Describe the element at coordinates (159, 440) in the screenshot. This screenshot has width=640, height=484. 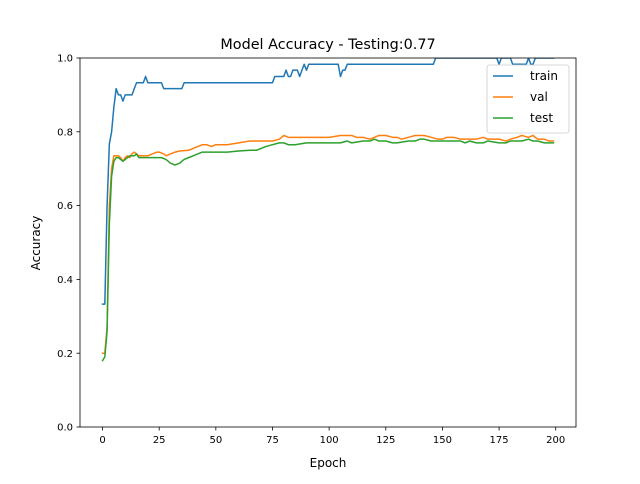
I see `x-tick-label: 25` at that location.